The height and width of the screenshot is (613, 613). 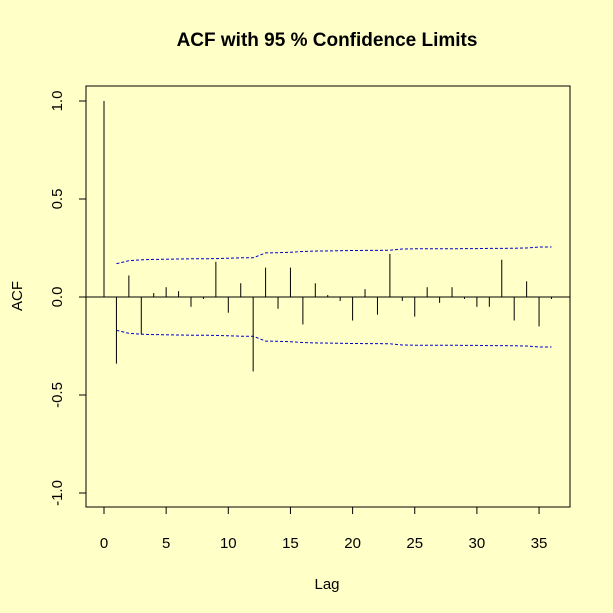 I want to click on x-tick-label: 15, so click(x=290, y=543).